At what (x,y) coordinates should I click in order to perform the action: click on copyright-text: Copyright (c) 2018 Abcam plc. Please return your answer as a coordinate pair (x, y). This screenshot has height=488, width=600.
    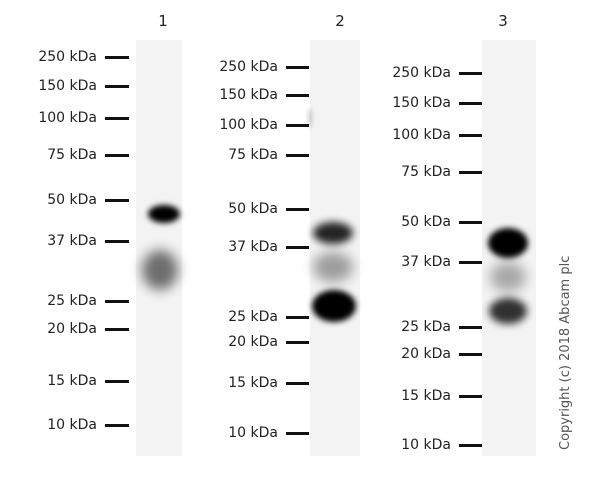
    Looking at the image, I should click on (565, 352).